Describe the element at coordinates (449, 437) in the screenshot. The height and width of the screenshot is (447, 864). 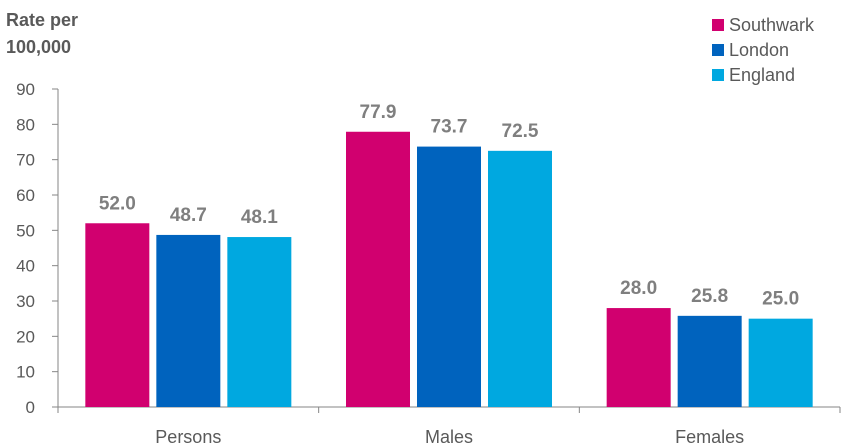
I see `x-tick-label: Males` at that location.